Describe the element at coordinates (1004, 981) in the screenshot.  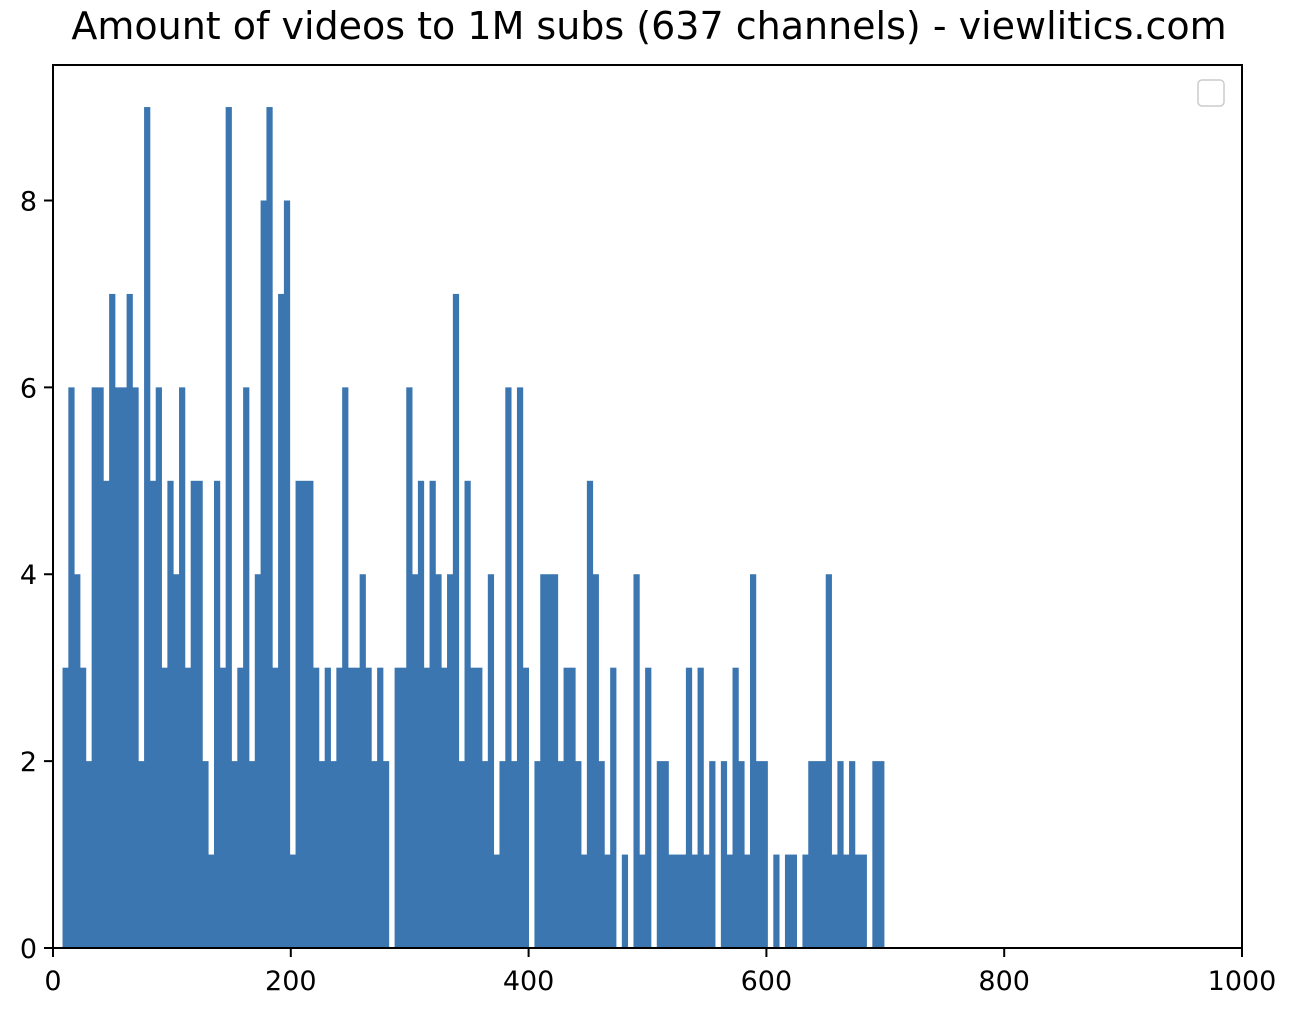
I see `x-tick-label: 800` at that location.